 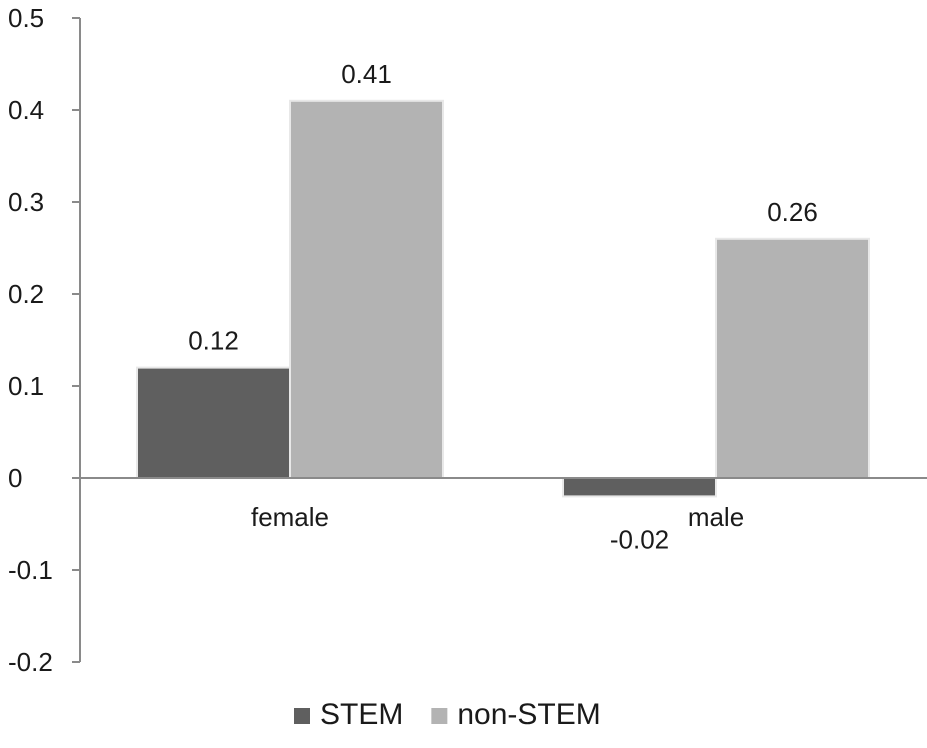 I want to click on legend-label-non-stem: non-STEM, so click(x=528, y=714).